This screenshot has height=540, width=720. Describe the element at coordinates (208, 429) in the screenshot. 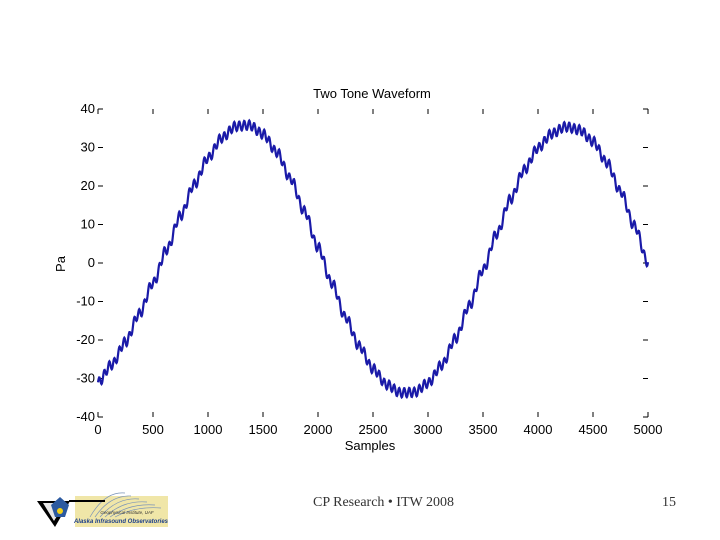

I see `x-tick-label: 1000` at that location.